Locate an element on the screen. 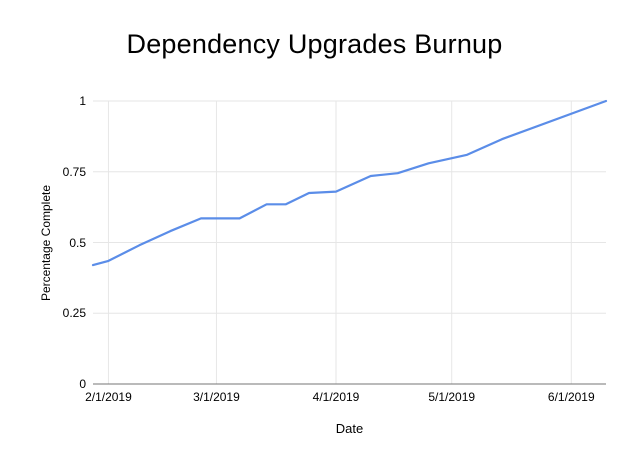 This screenshot has width=629, height=450. x-tick-label: 4/1/2019 is located at coordinates (336, 397).